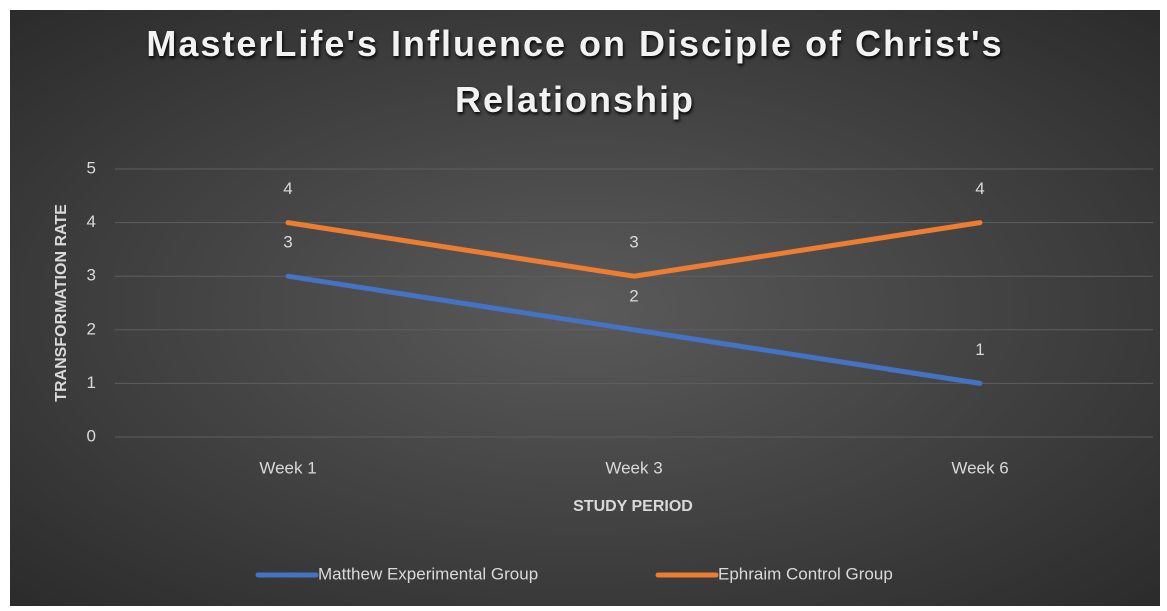 The height and width of the screenshot is (611, 1167). I want to click on x-axis-title: STUDY PERIOD, so click(633, 506).